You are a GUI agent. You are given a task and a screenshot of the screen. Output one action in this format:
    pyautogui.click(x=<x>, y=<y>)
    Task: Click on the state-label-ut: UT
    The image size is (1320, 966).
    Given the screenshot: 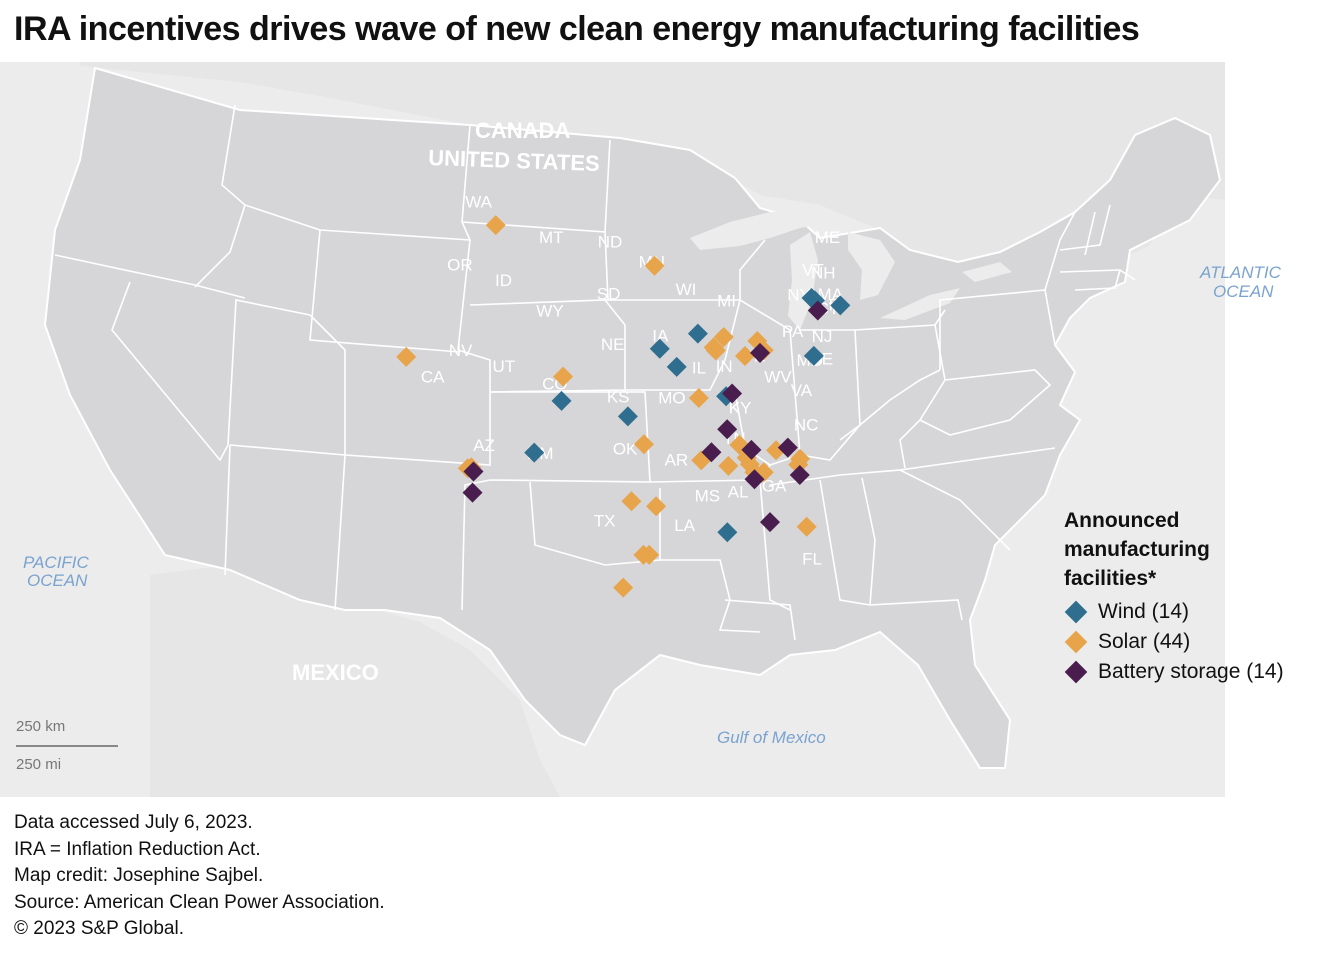 What is the action you would take?
    pyautogui.click(x=503, y=366)
    